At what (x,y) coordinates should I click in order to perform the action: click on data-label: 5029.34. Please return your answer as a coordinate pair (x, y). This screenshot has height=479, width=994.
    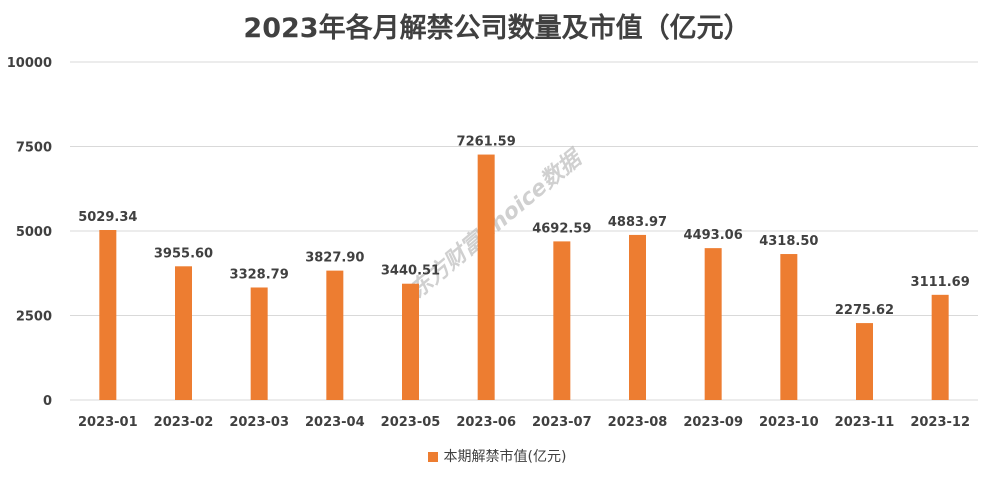
    Looking at the image, I should click on (107, 217).